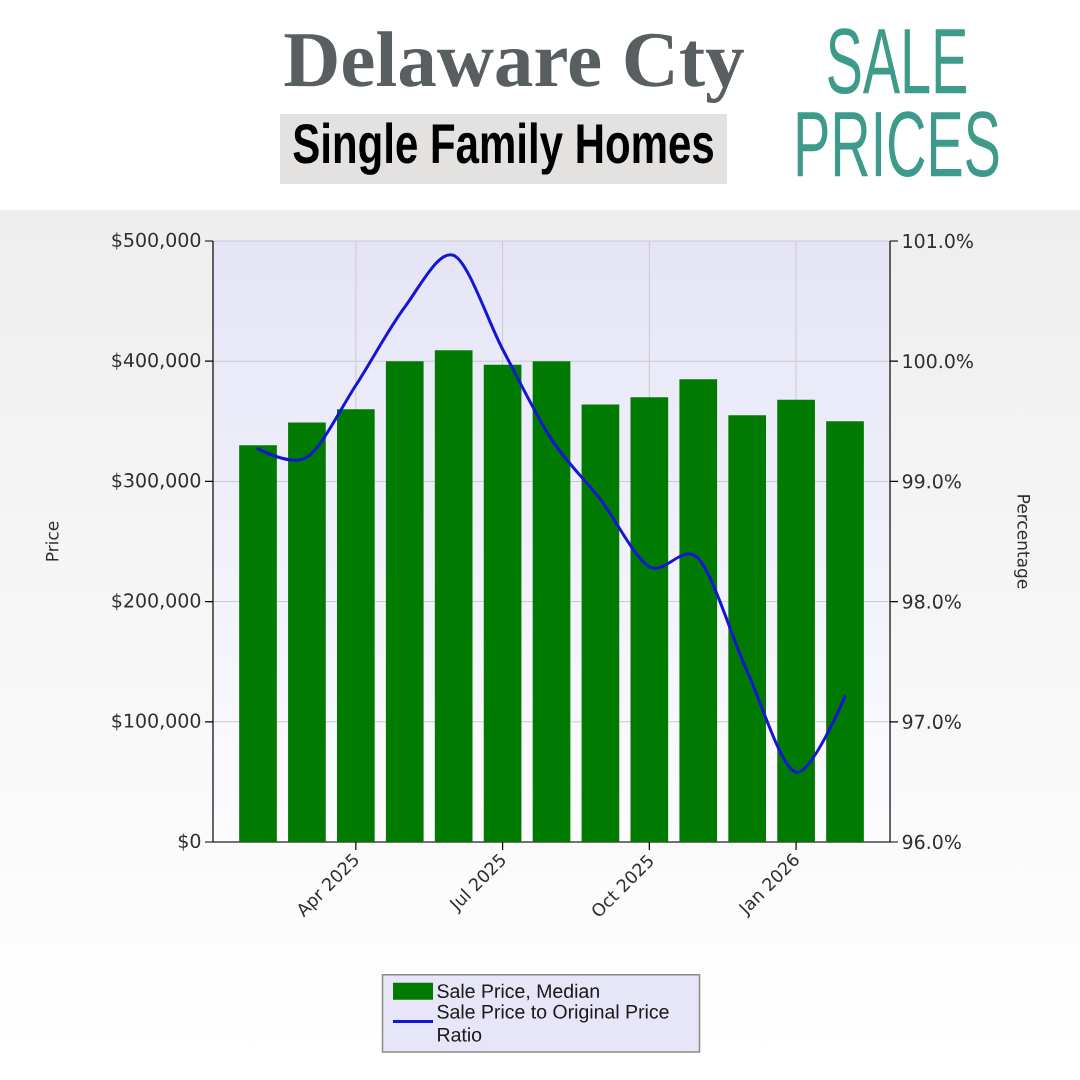  I want to click on y-axis-title: Price, so click(52, 541).